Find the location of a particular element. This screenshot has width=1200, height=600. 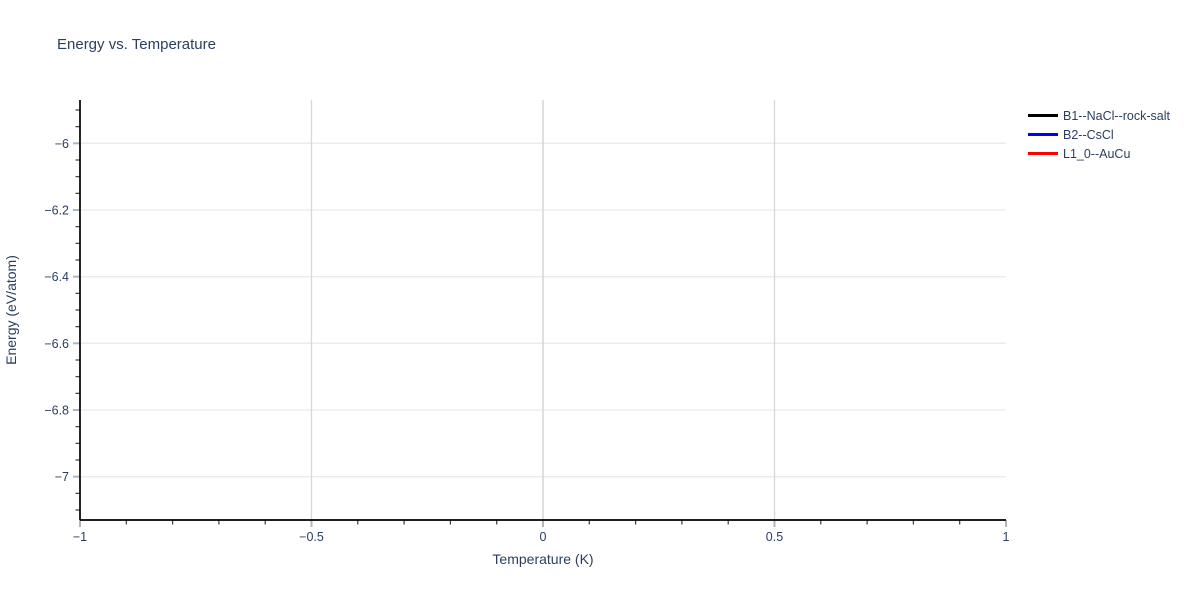

legend: B1--NaCl--rock-salt B2--CsCl L1_0--AuCu is located at coordinates (1099, 134).